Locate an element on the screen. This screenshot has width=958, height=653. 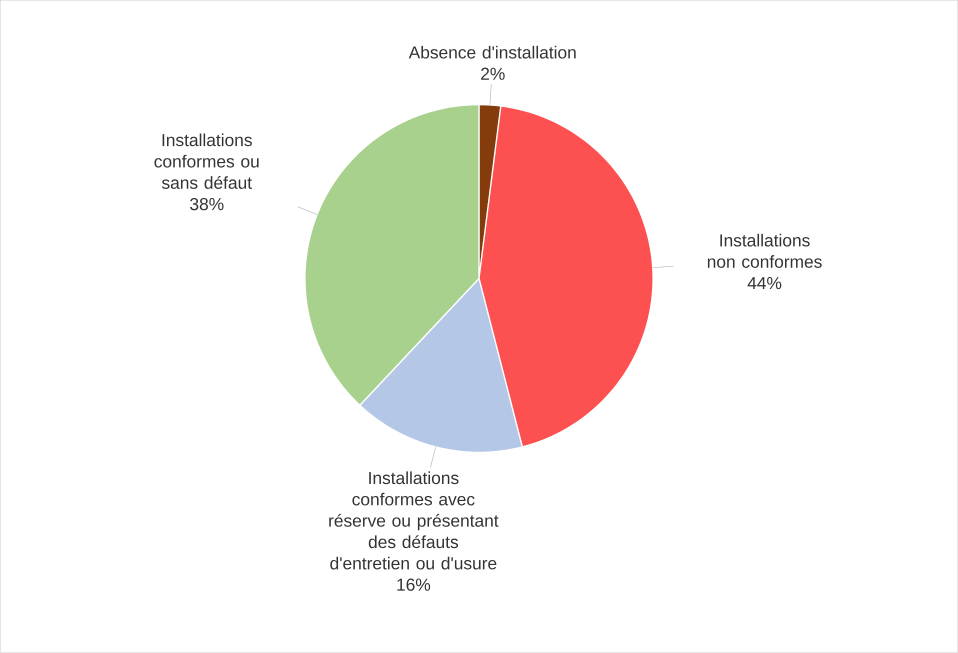
slice-label: Absence d'installation is located at coordinates (492, 52).